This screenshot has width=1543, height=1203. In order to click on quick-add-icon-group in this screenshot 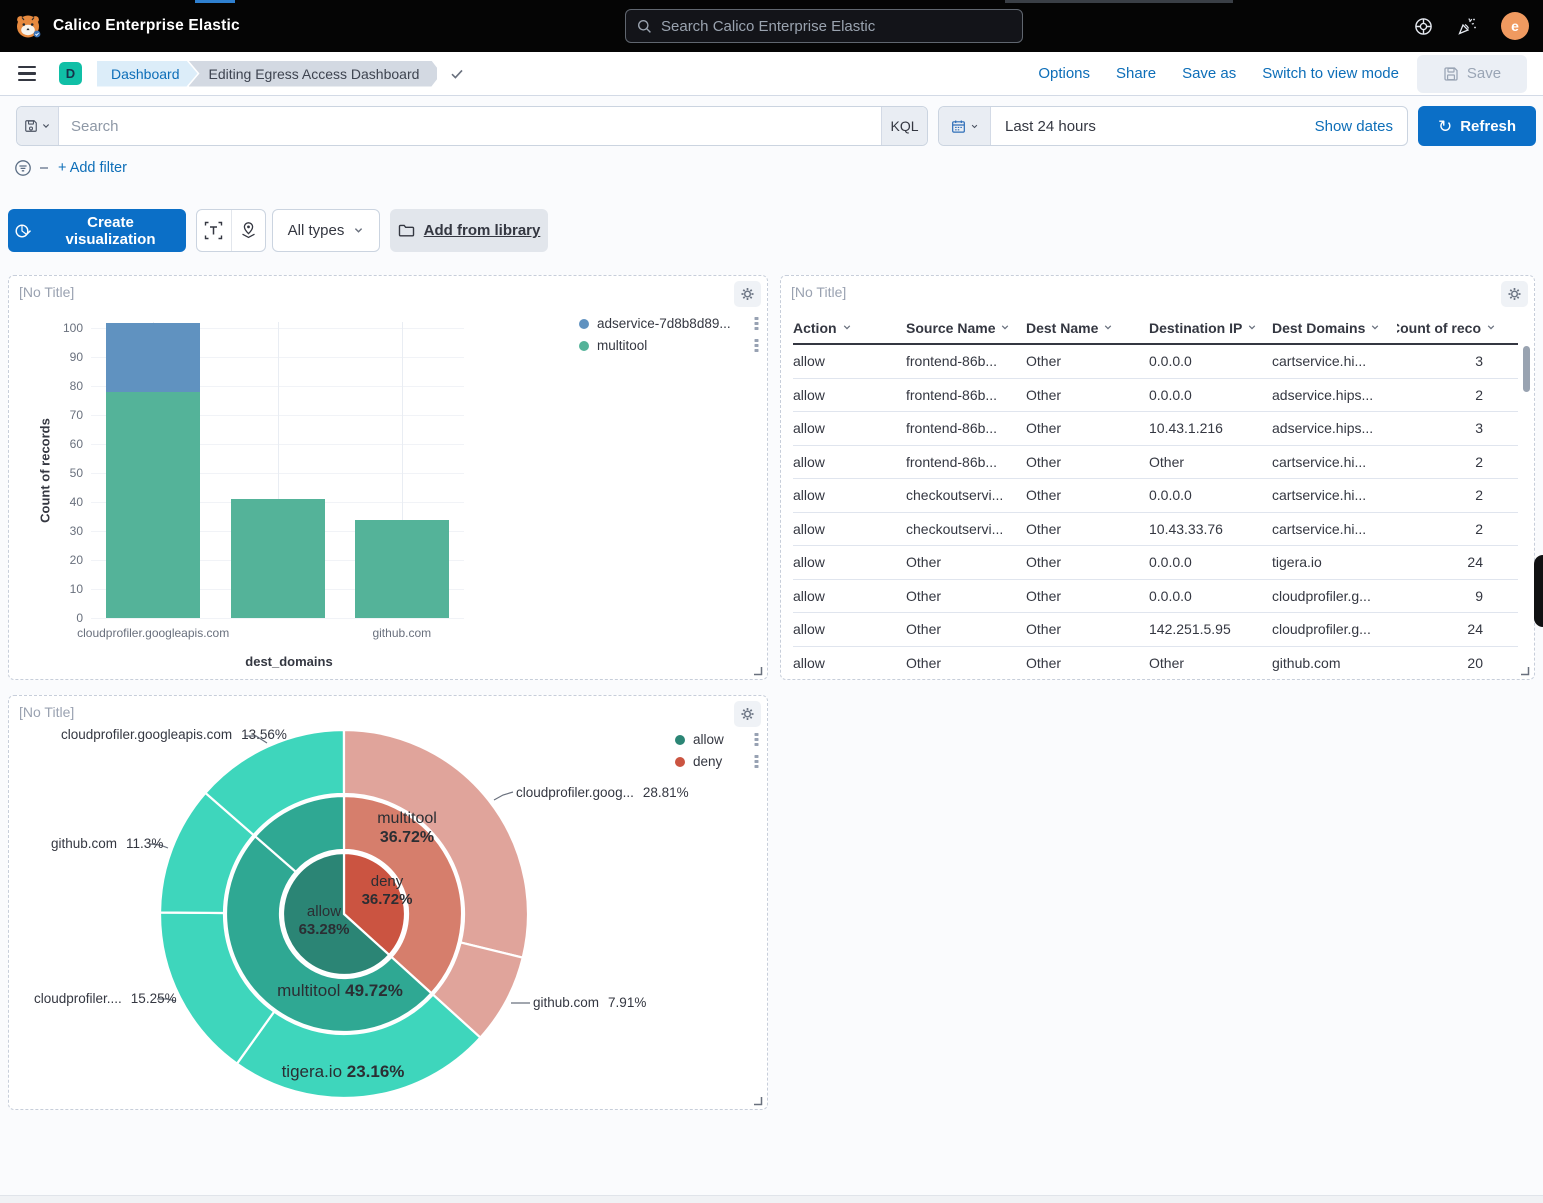, I will do `click(231, 230)`.